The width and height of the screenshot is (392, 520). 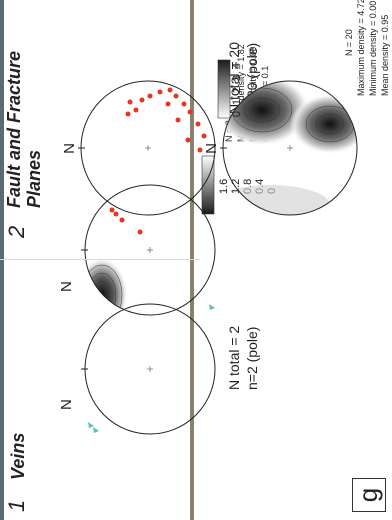 I want to click on panel-2-legend-tick-1: 3, so click(x=237, y=78).